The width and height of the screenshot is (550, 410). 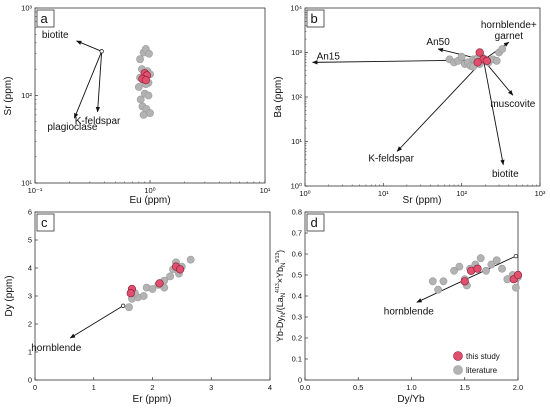 What do you see at coordinates (278, 96) in the screenshot?
I see `panel-b-ylabel: Ba (ppm)` at bounding box center [278, 96].